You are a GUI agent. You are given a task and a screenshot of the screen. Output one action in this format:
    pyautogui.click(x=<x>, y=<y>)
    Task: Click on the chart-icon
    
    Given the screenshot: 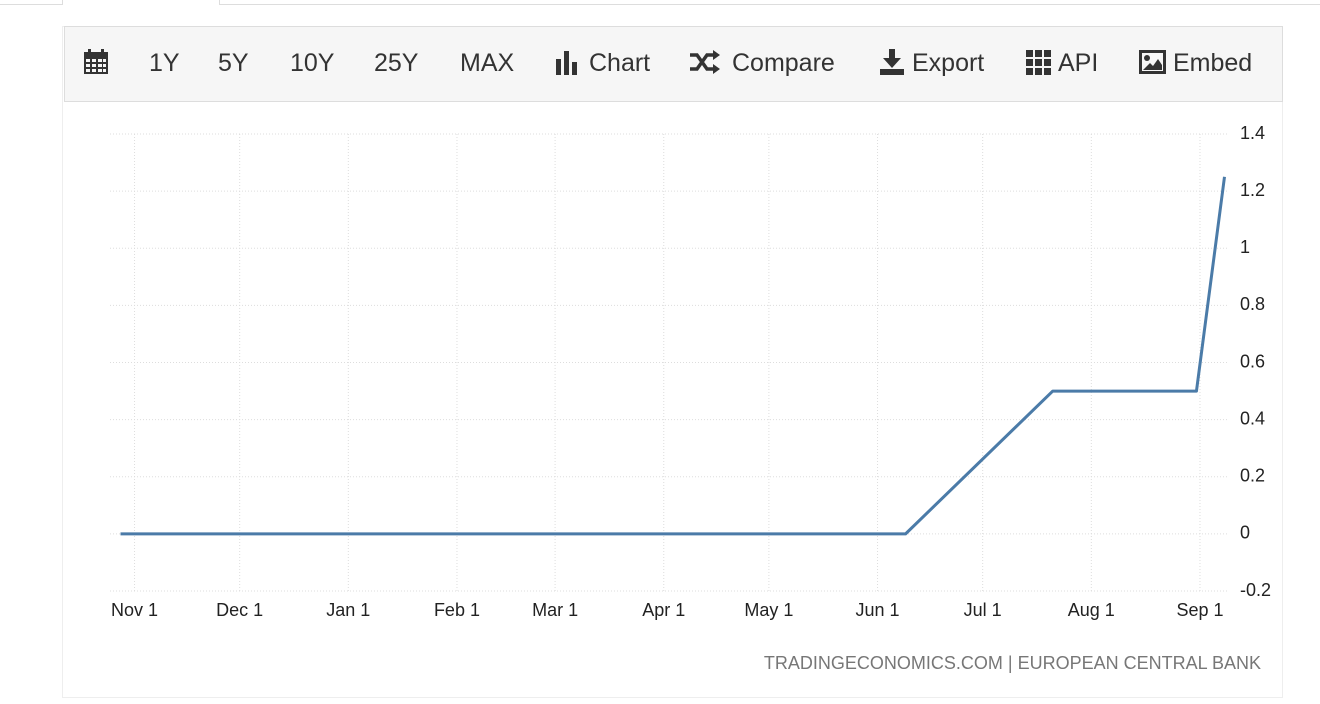 What is the action you would take?
    pyautogui.click(x=568, y=62)
    